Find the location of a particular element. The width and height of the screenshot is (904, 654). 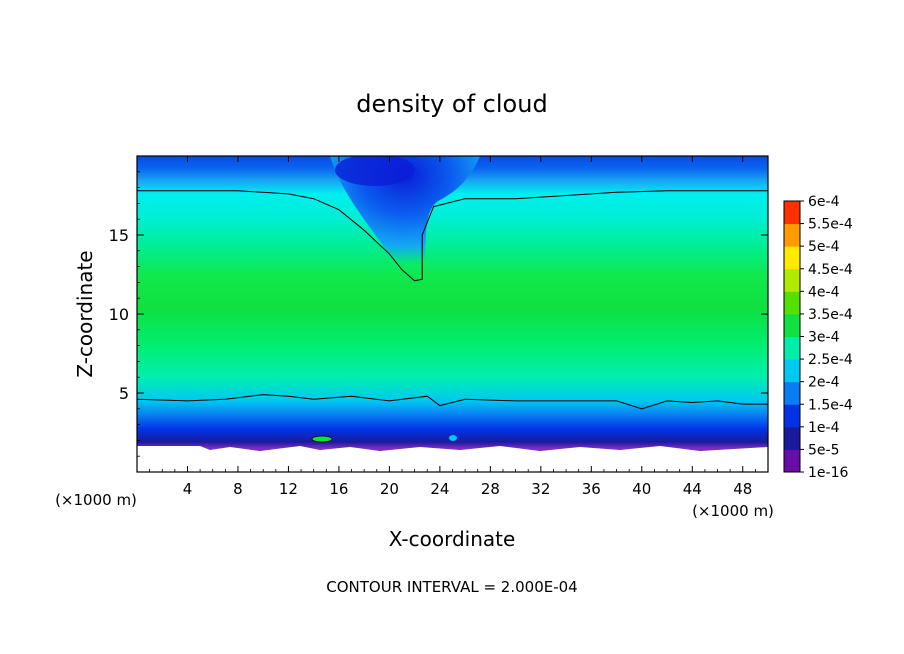

x-tick-label: 36 is located at coordinates (591, 489).